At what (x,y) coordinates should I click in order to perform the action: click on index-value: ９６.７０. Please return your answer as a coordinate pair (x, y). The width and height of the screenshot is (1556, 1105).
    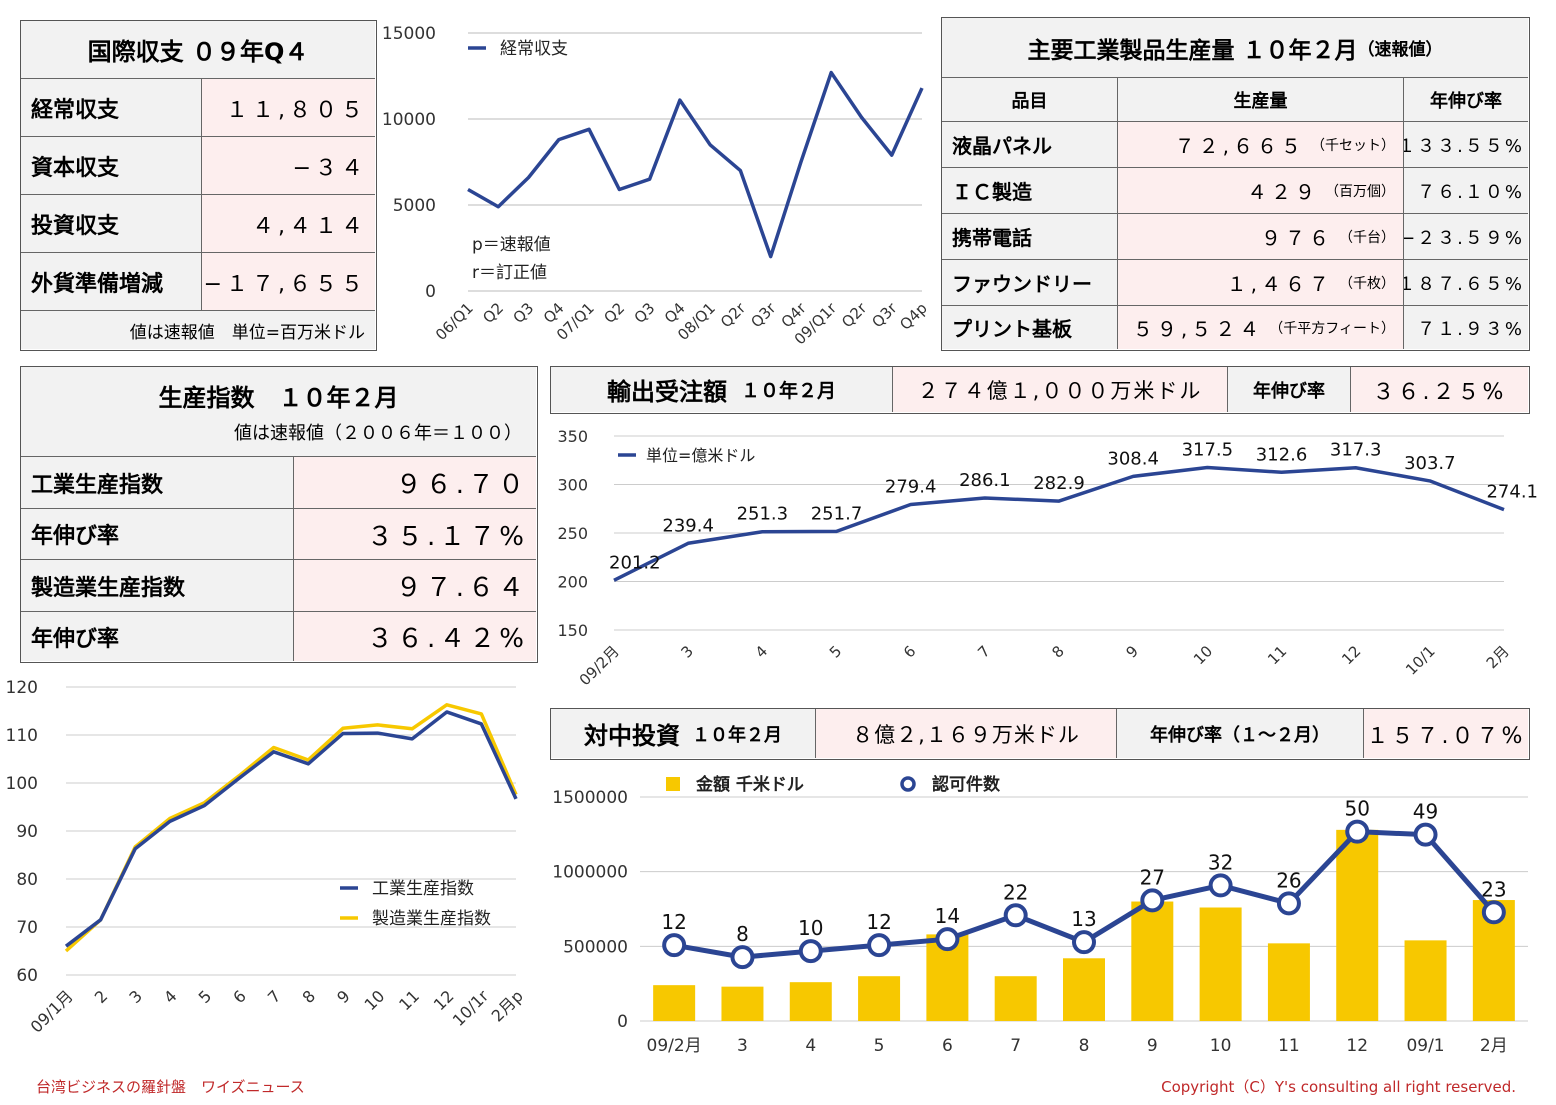
    Looking at the image, I should click on (415, 483).